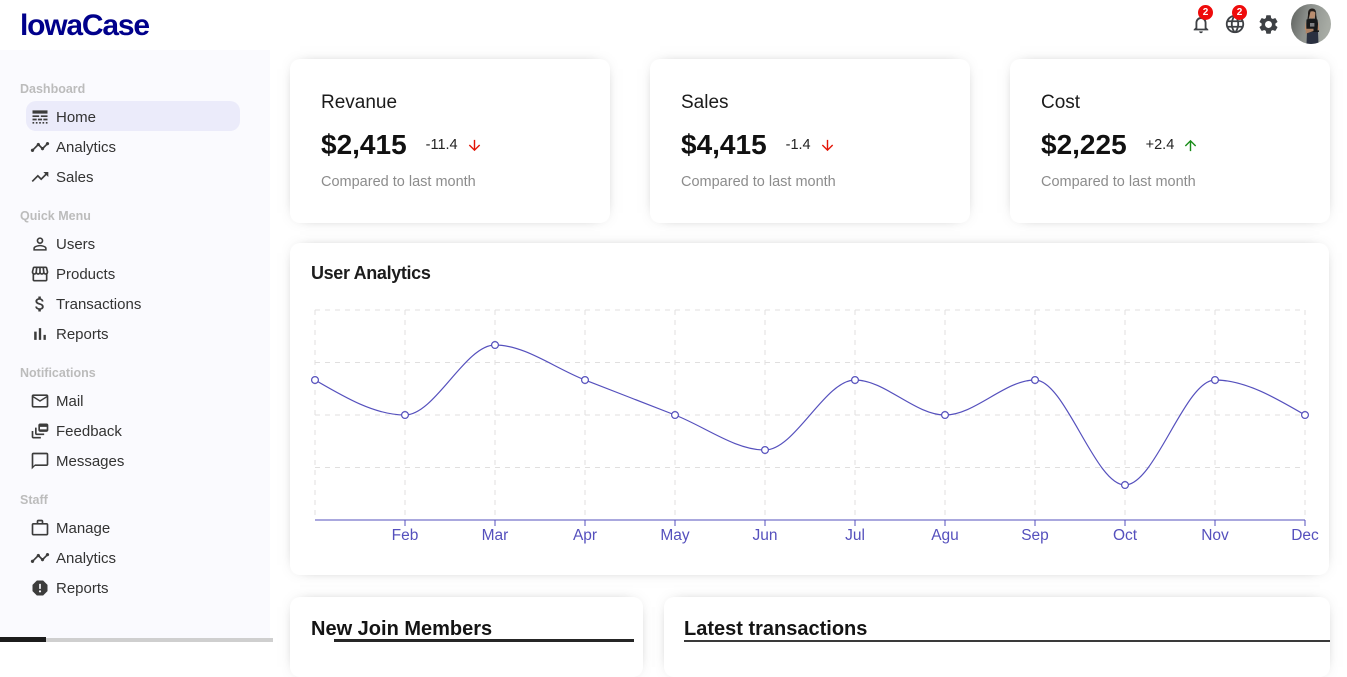  I want to click on svg-text: Sep, so click(1035, 535).